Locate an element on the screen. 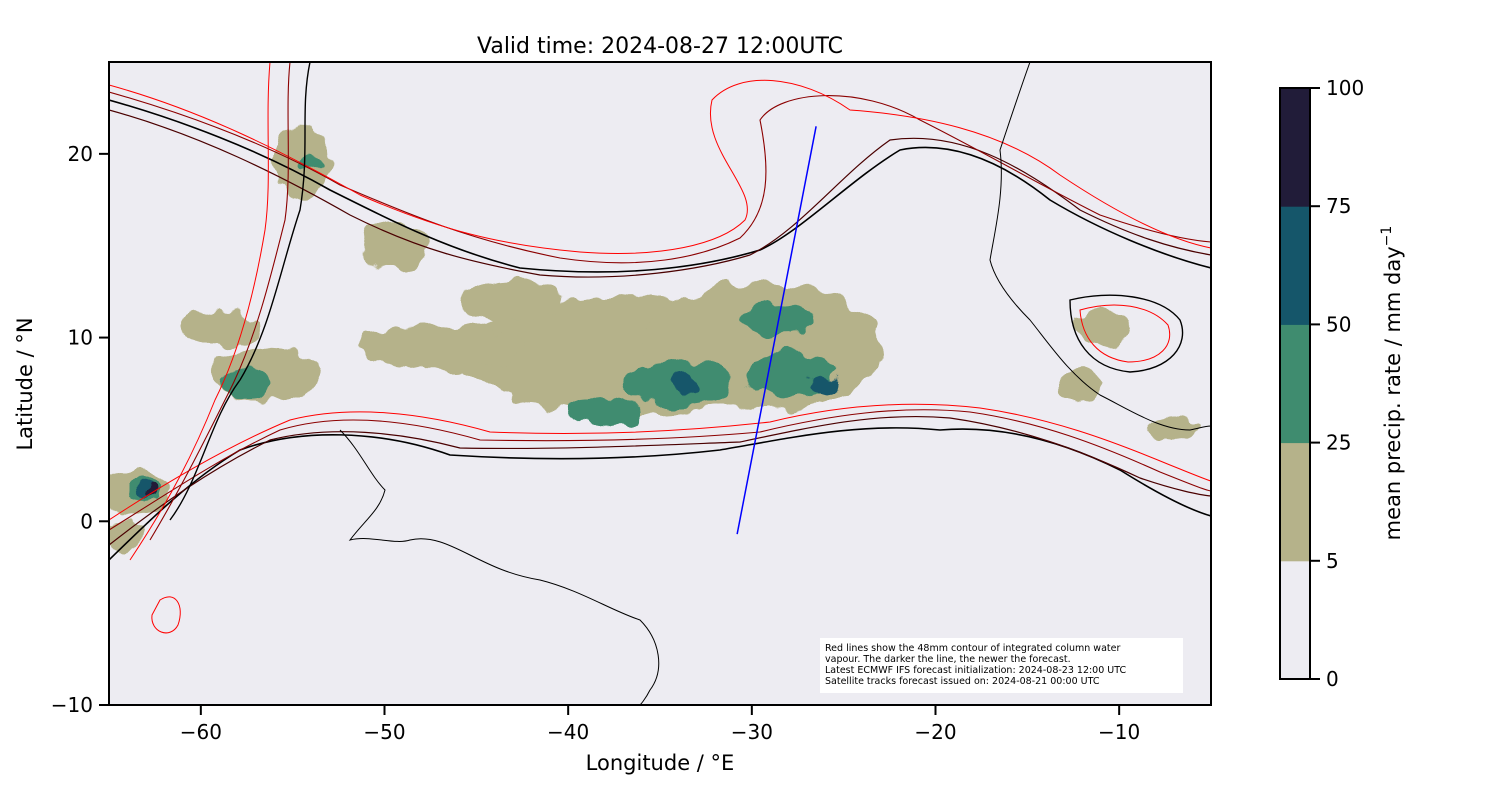 This screenshot has height=800, width=1500. x-tick-label: −60 is located at coordinates (201, 732).